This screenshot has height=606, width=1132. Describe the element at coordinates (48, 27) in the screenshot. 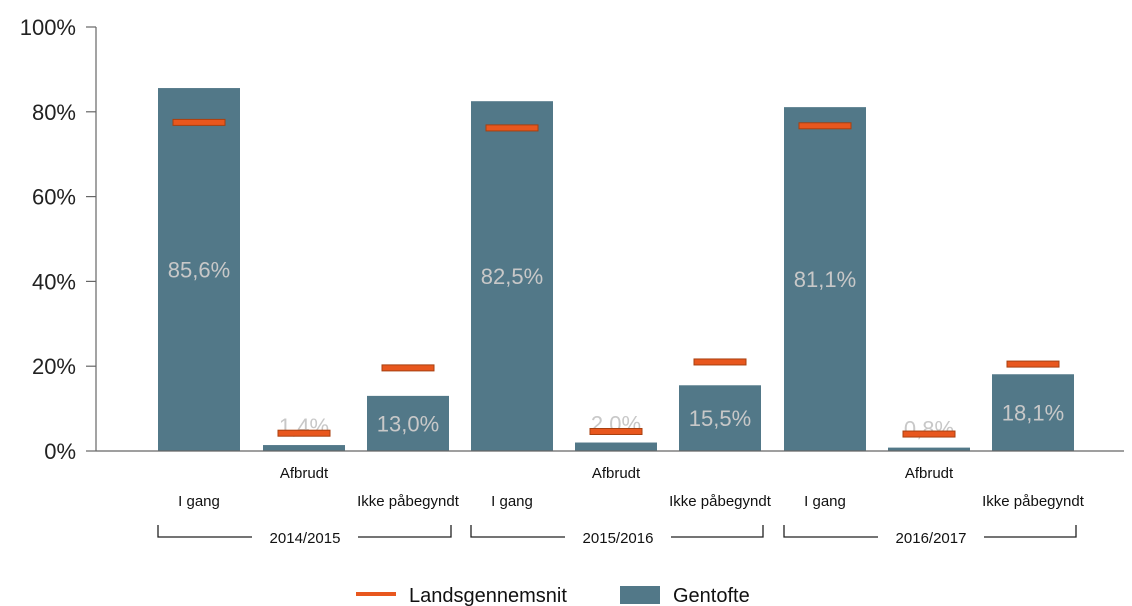

I see `y-tick-label: 100%` at that location.